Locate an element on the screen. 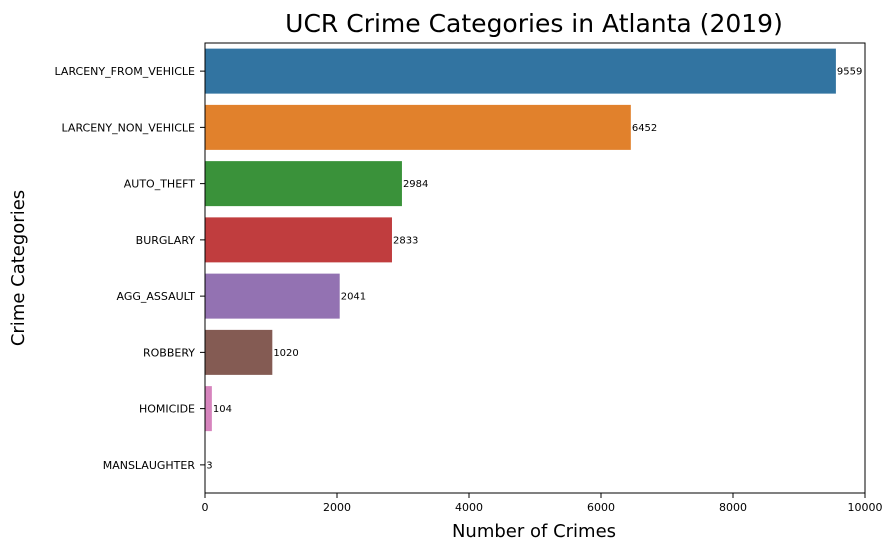 The width and height of the screenshot is (891, 555). y-tick-label: AGG_ASSAULT is located at coordinates (156, 296).